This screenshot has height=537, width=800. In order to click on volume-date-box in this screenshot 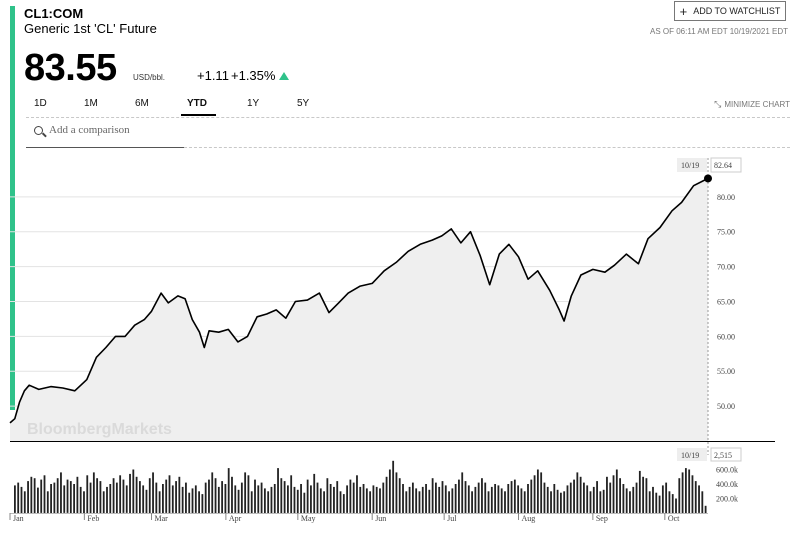, I will do `click(692, 454)`.